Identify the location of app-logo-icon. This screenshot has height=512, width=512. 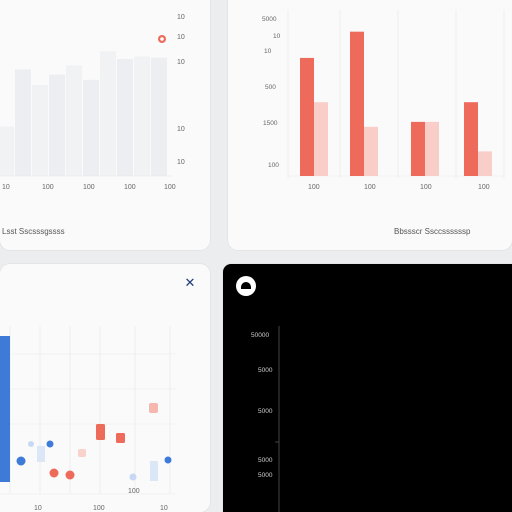
(246, 286).